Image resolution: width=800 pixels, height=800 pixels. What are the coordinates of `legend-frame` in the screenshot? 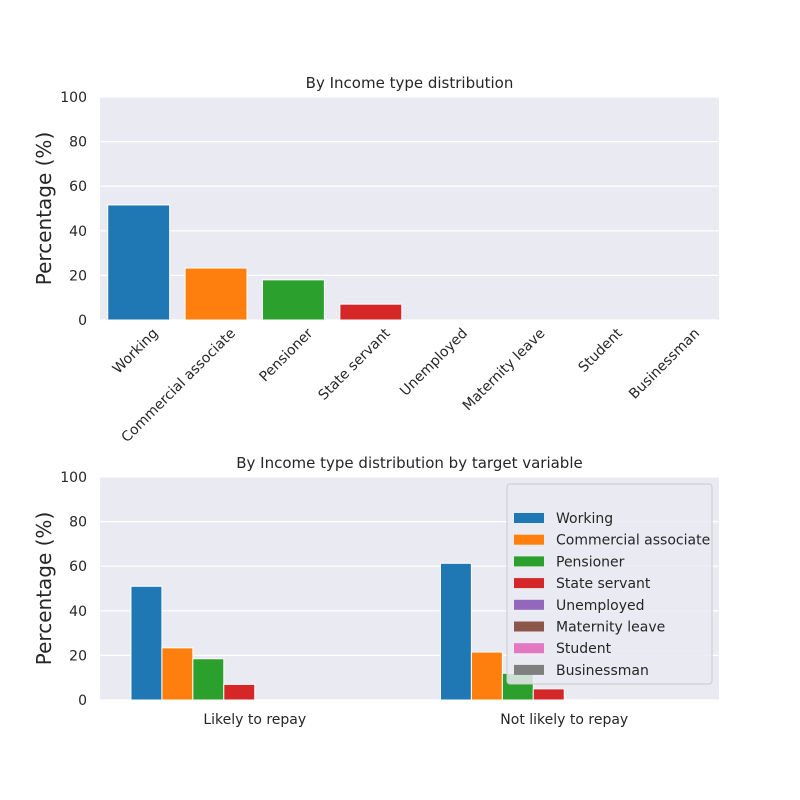 It's located at (609, 584).